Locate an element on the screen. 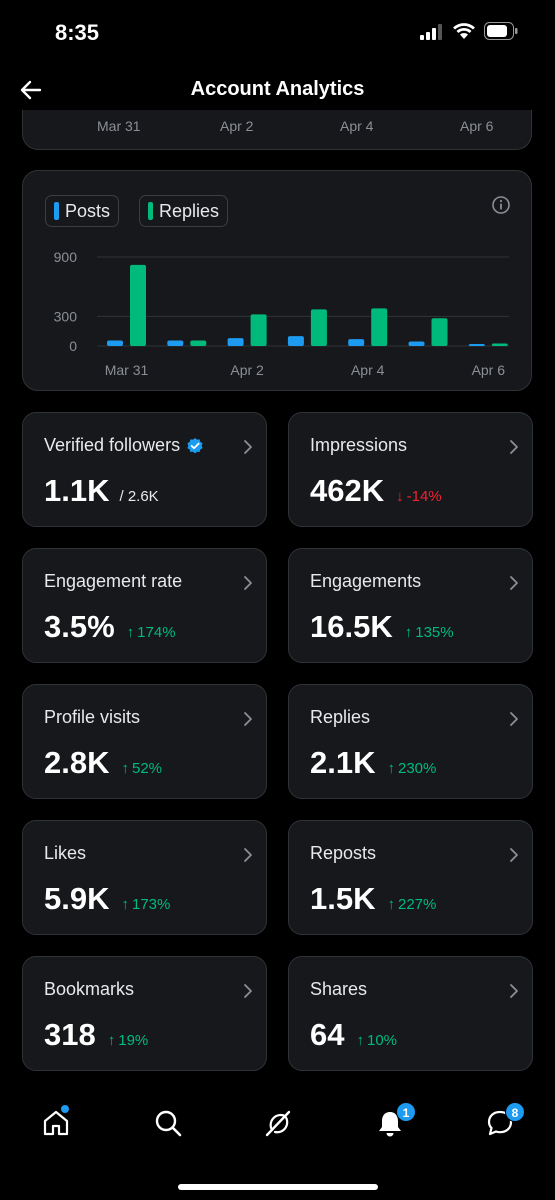 This screenshot has width=555, height=1200. previous-chart-card: Mar 31 Apr 2 Apr 4 Apr 6 is located at coordinates (277, 130).